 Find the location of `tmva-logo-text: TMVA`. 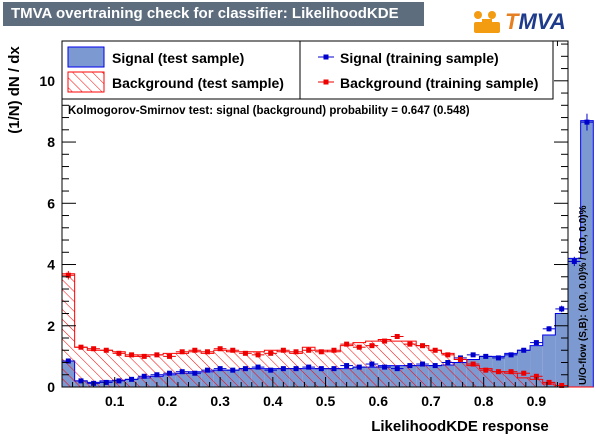

tmva-logo-text: TMVA is located at coordinates (535, 21).